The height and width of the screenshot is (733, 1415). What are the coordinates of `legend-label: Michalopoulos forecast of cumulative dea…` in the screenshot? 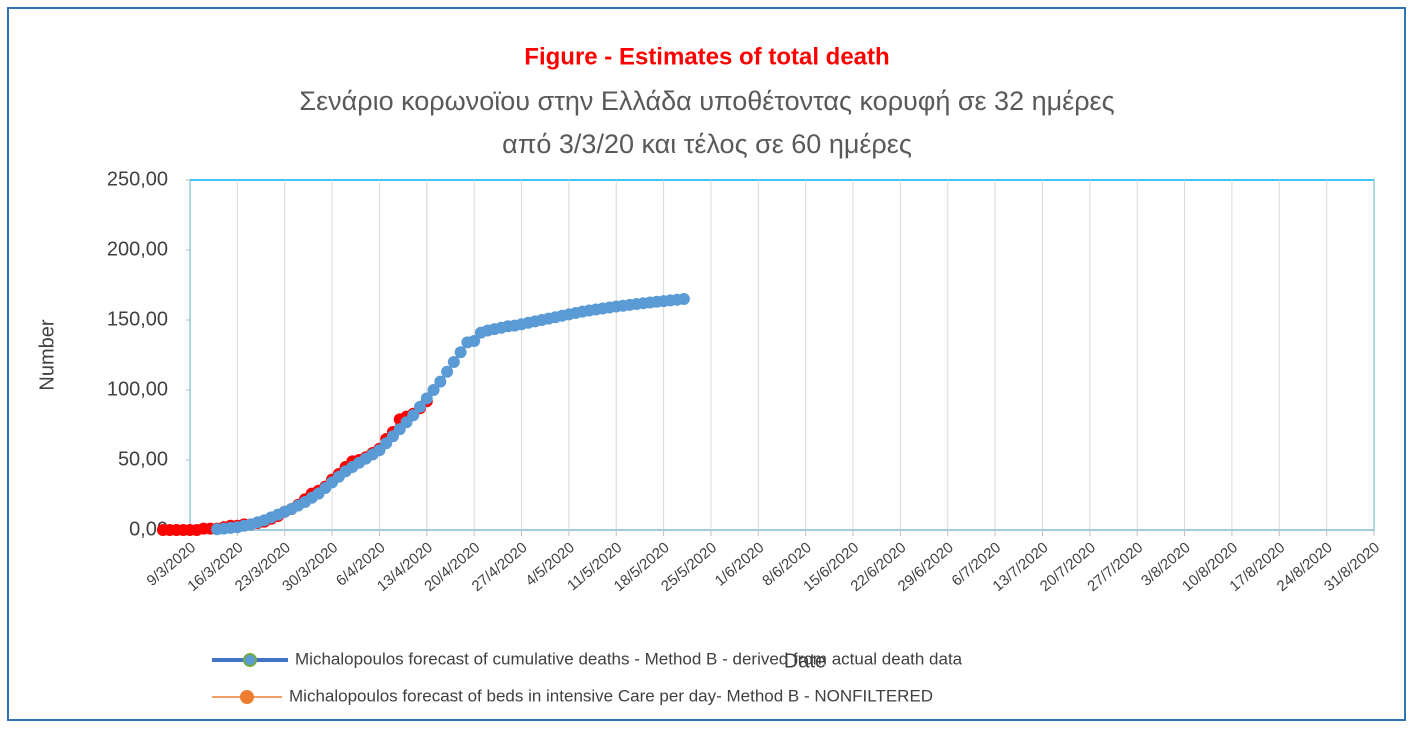 It's located at (629, 658).